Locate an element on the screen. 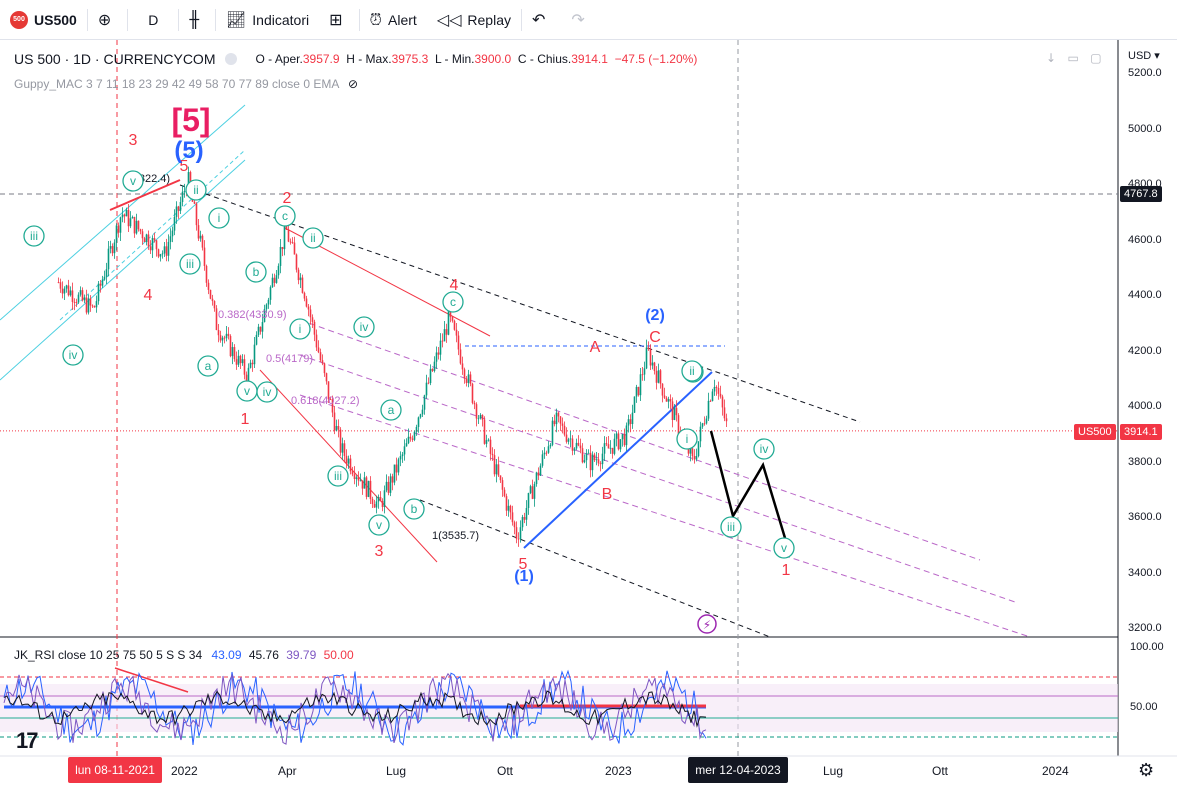  tradingview-logo-icon: 17 is located at coordinates (27, 740).